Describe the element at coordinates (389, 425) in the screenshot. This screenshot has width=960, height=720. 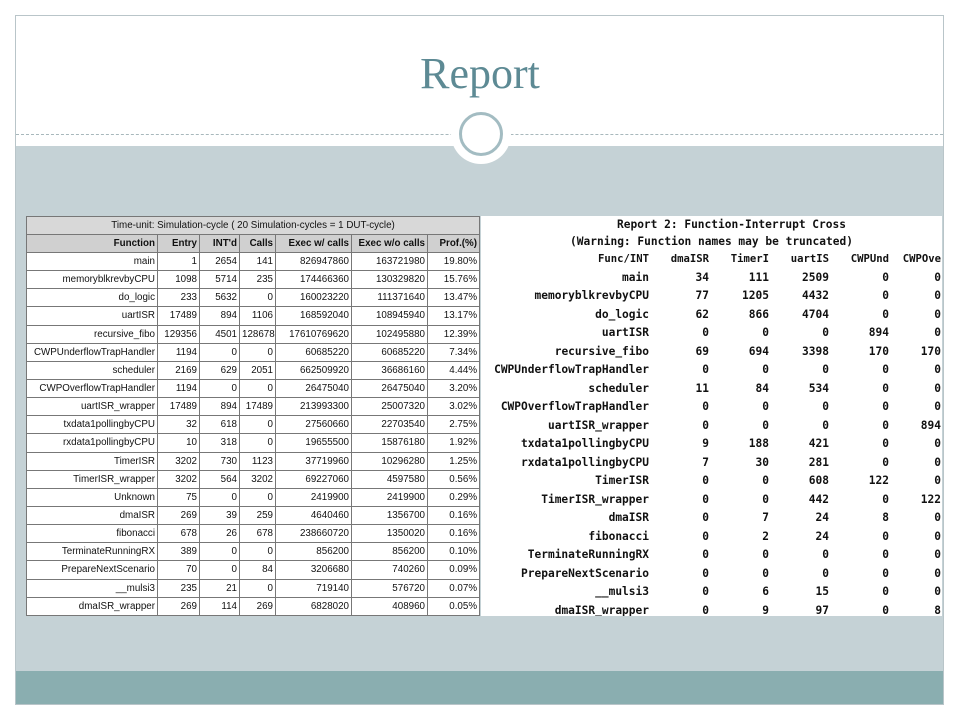
I see `table-cell: 22703540` at that location.